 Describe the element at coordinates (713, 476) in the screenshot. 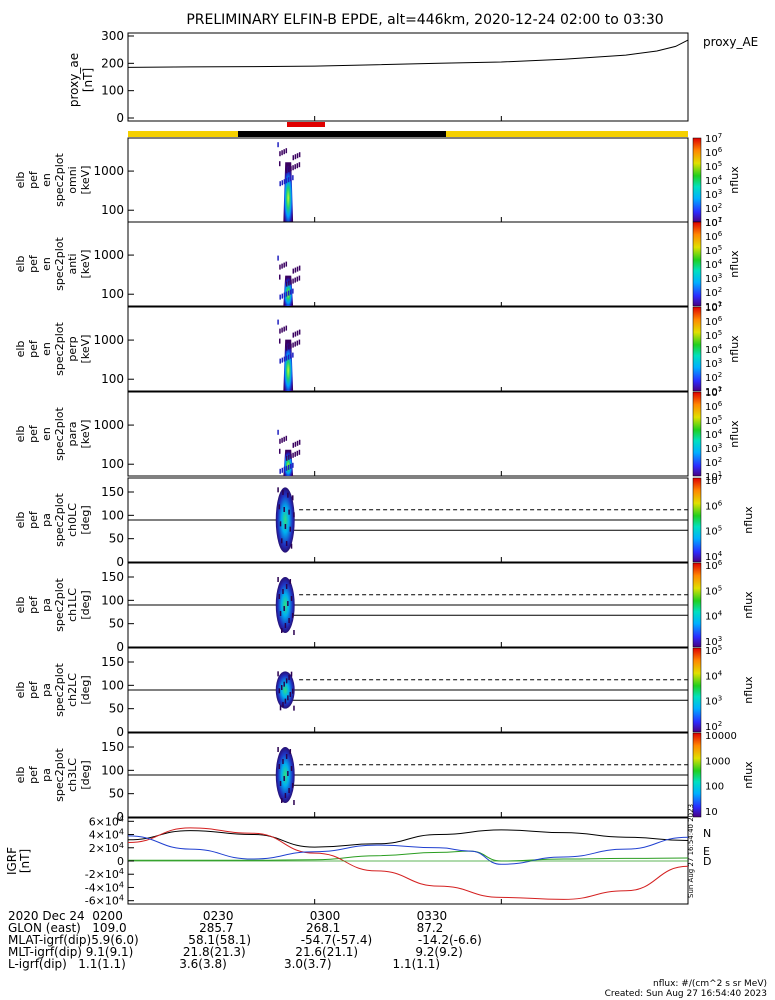

I see `colorbar-tick-label: 10¹` at that location.